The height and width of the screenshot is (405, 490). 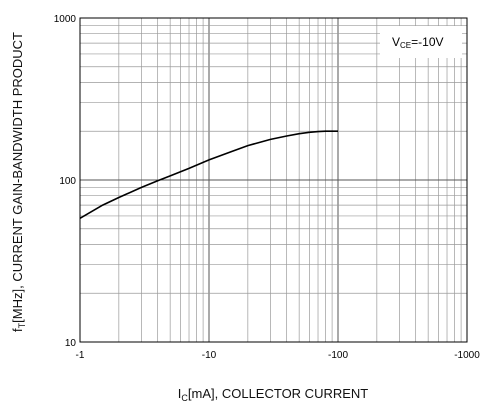 I want to click on y-axis-title: fT[MHz], CURRENT GAIN-BANDWIDTH PRODUCT, so click(x=18, y=182).